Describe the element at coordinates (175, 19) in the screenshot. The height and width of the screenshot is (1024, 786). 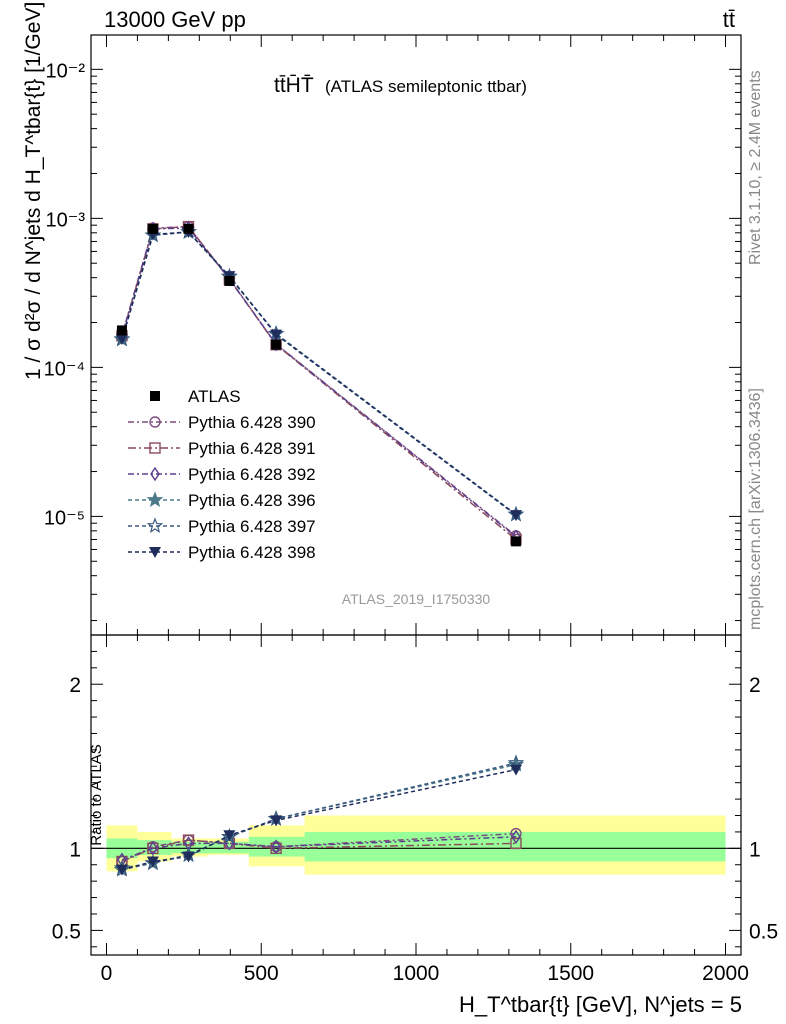
I see `header-left-label: 13000 GeV pp` at that location.